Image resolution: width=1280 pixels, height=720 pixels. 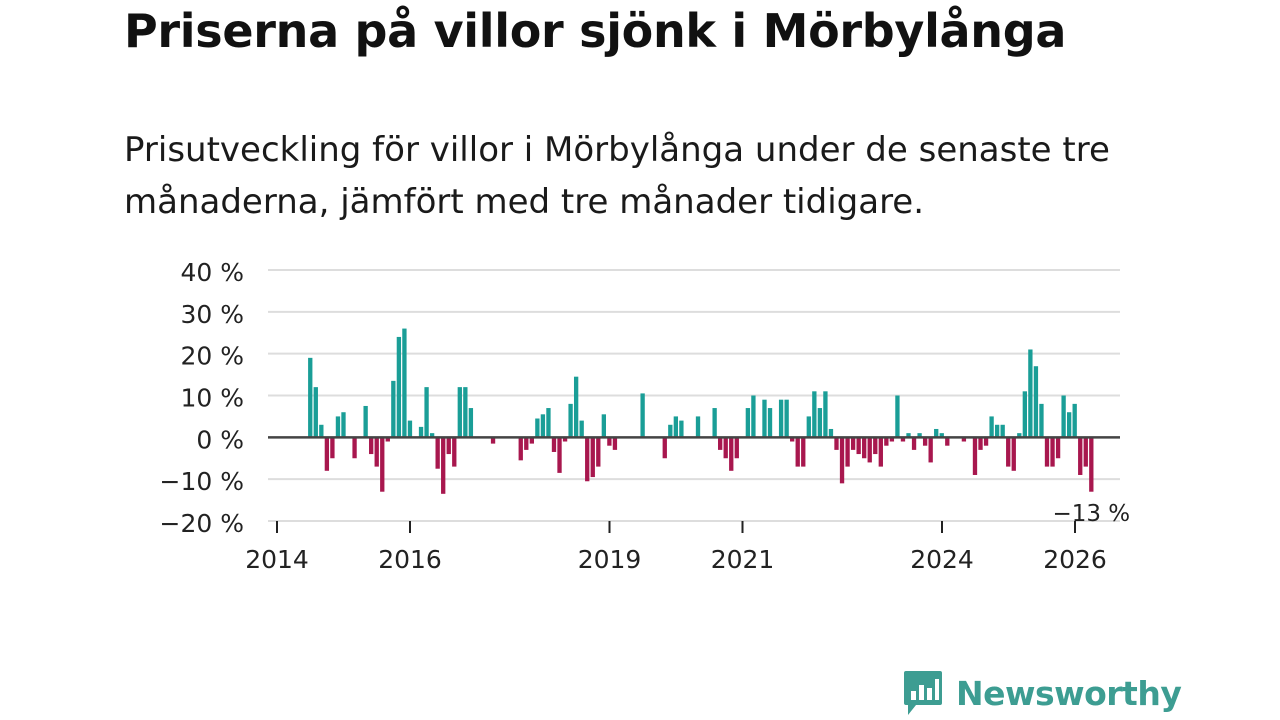 I want to click on y-tick-label: 40 %, so click(x=212, y=272).